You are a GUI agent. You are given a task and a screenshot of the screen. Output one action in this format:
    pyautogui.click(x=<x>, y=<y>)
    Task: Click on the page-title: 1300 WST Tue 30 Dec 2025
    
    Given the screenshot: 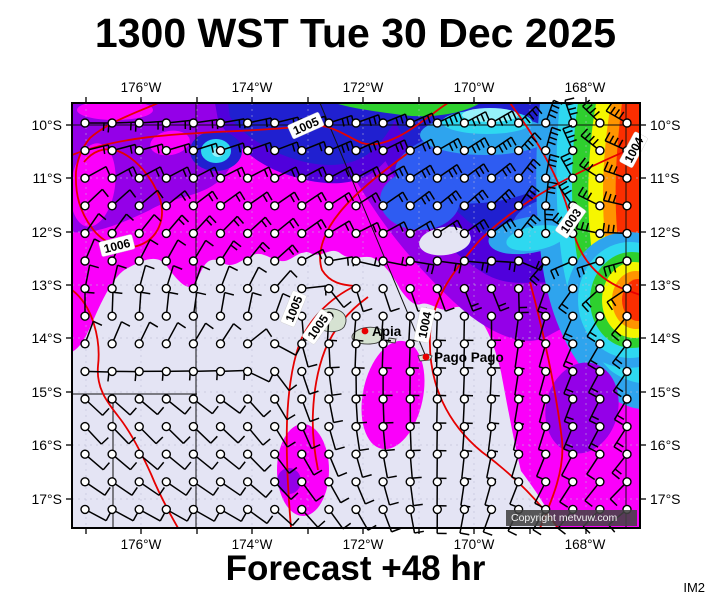 What is the action you would take?
    pyautogui.click(x=355, y=33)
    